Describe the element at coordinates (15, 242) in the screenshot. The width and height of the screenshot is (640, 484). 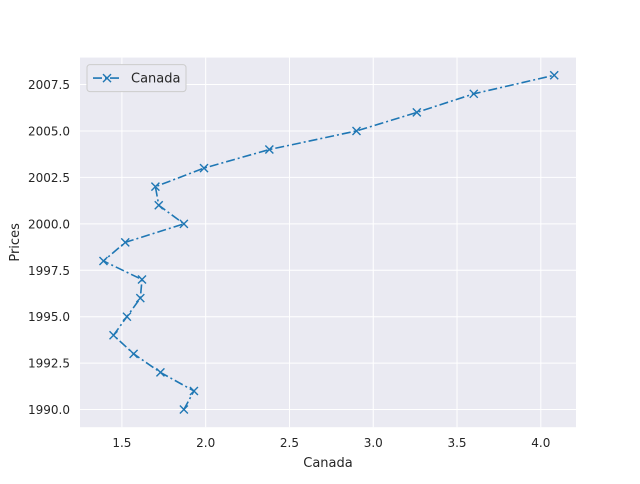
I see `y-axis-label: Prices` at that location.